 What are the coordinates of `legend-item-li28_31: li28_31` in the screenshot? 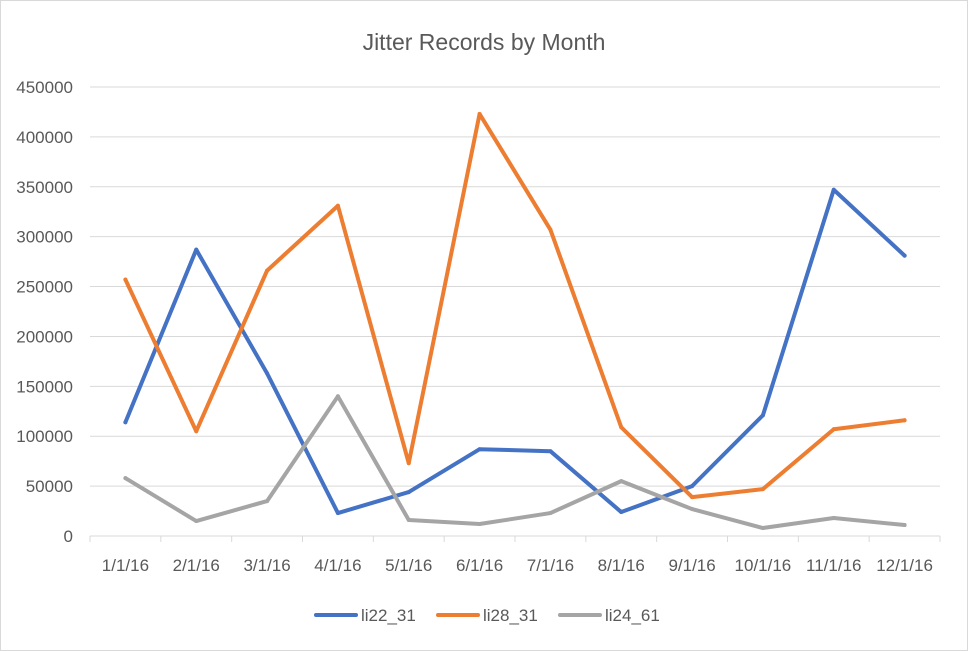 It's located at (487, 615).